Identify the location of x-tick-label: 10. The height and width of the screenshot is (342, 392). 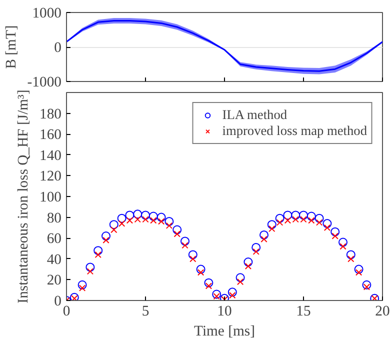
(224, 312).